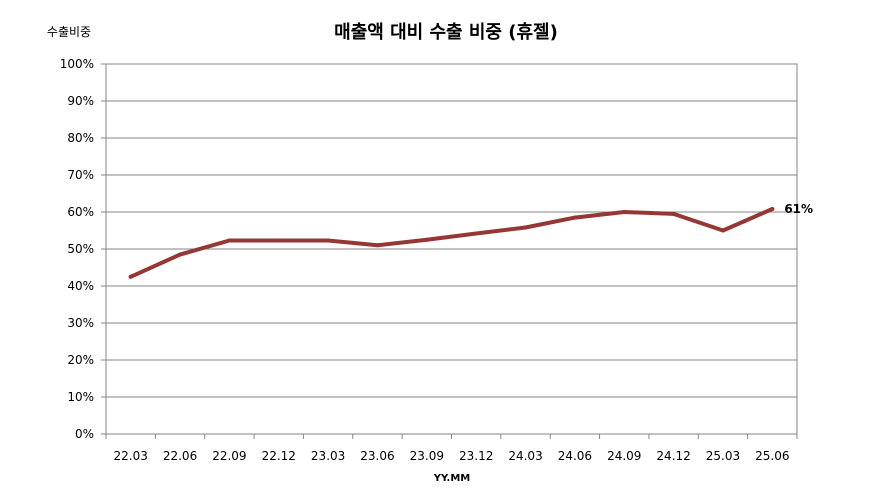  Describe the element at coordinates (130, 456) in the screenshot. I see `x-tick-label: 22.03` at that location.